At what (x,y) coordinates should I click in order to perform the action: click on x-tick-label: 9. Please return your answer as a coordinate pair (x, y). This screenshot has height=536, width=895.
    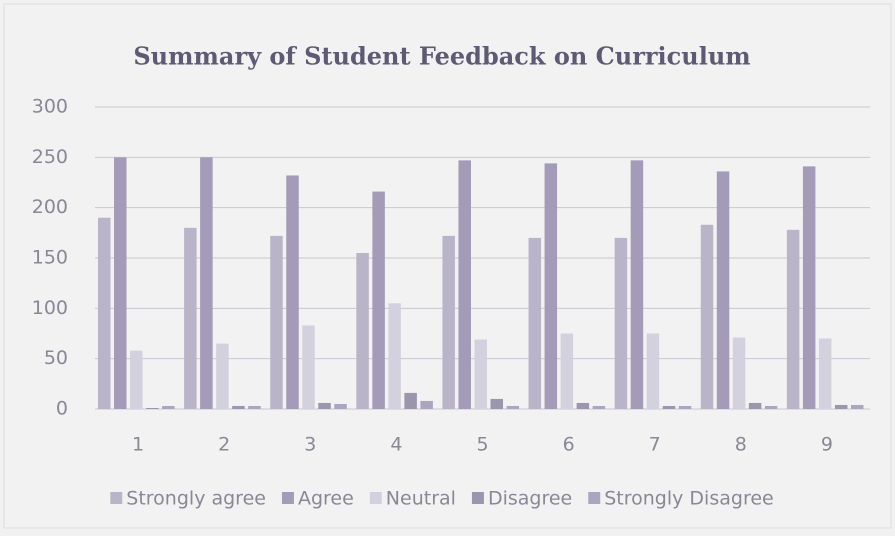
    Looking at the image, I should click on (827, 445).